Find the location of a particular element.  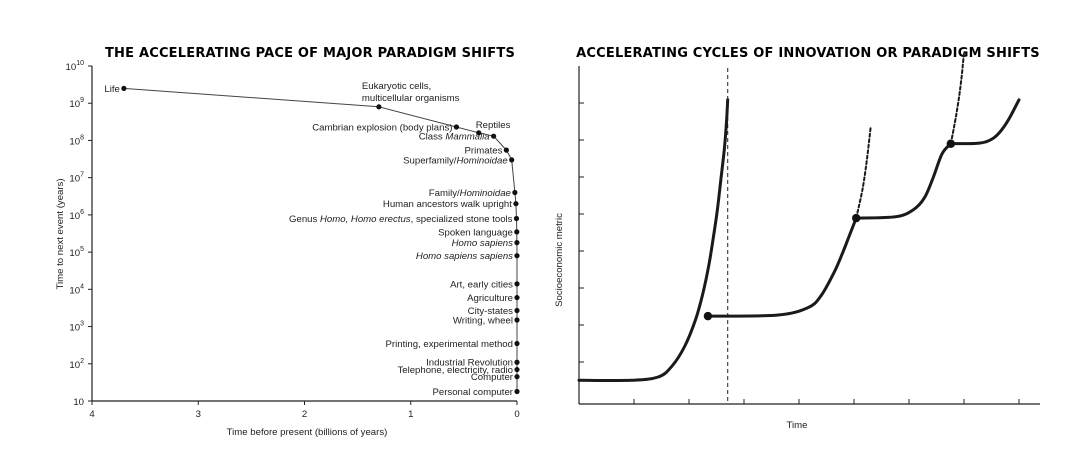

left-point-label-part: Computer is located at coordinates (492, 377).